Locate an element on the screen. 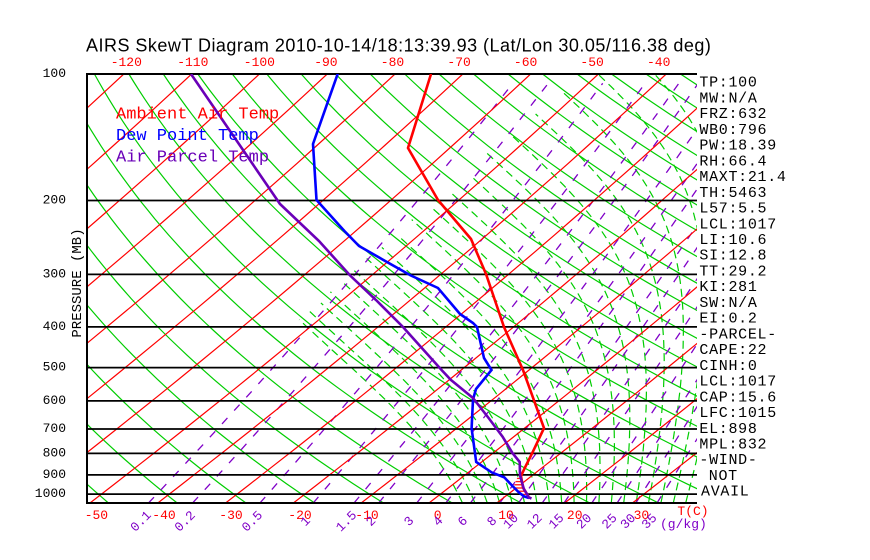  svg-text: FRZ:632 is located at coordinates (733, 114).